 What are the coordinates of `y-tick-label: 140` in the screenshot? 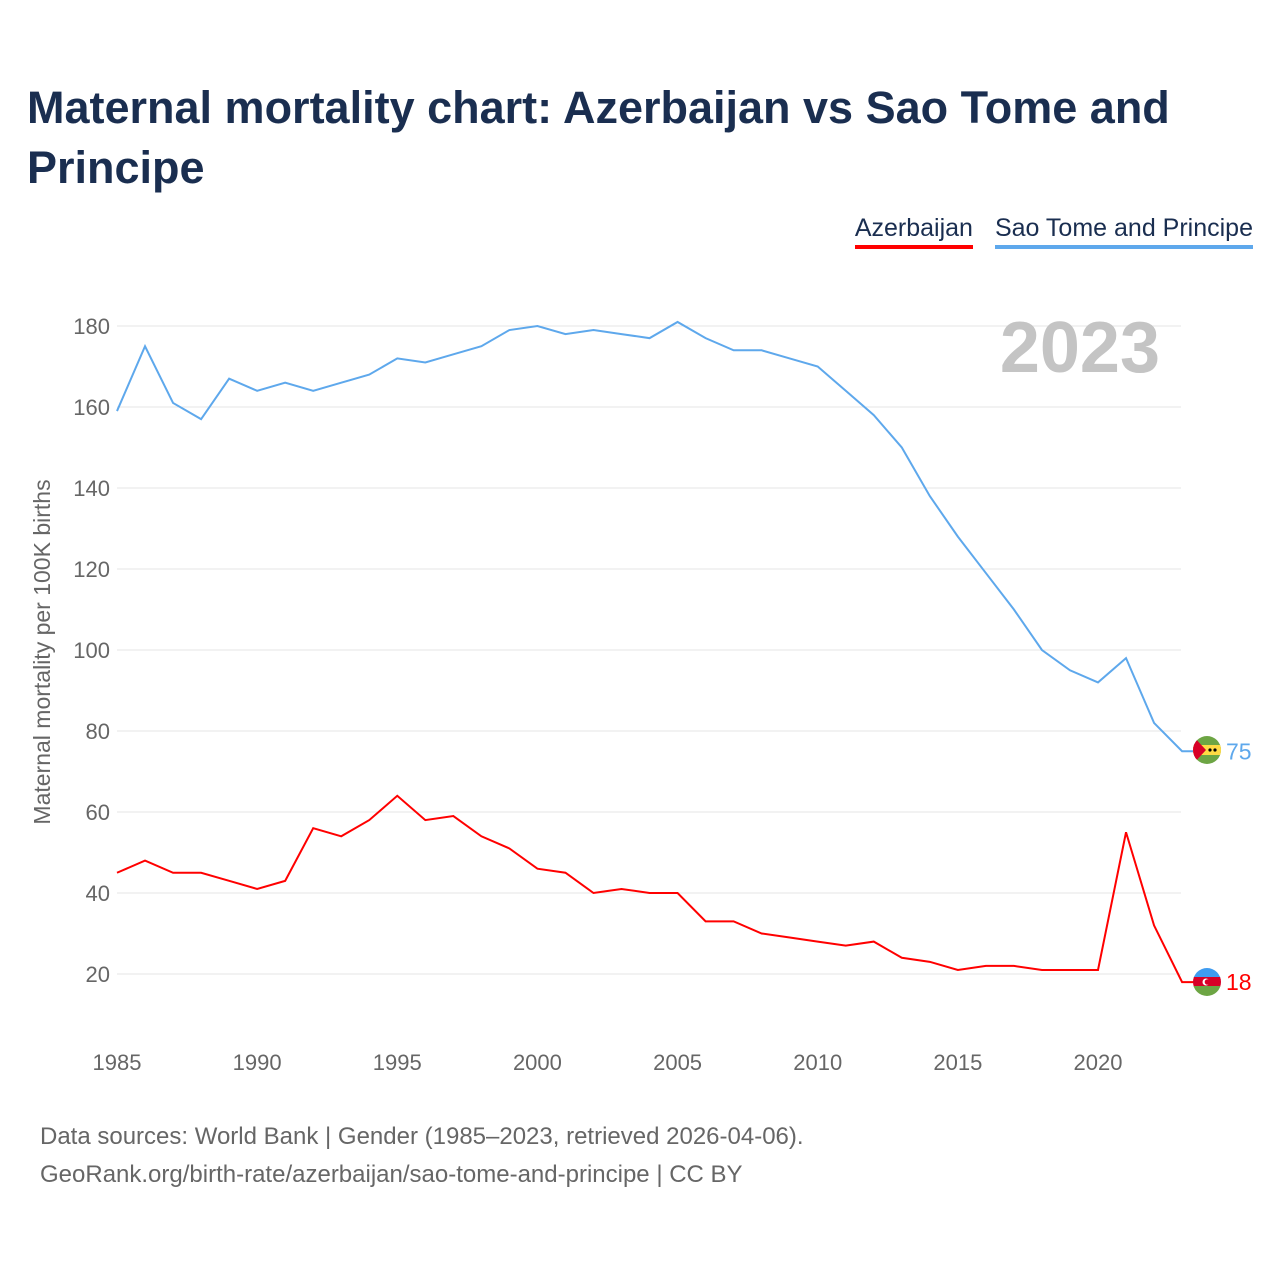 It's located at (91, 488).